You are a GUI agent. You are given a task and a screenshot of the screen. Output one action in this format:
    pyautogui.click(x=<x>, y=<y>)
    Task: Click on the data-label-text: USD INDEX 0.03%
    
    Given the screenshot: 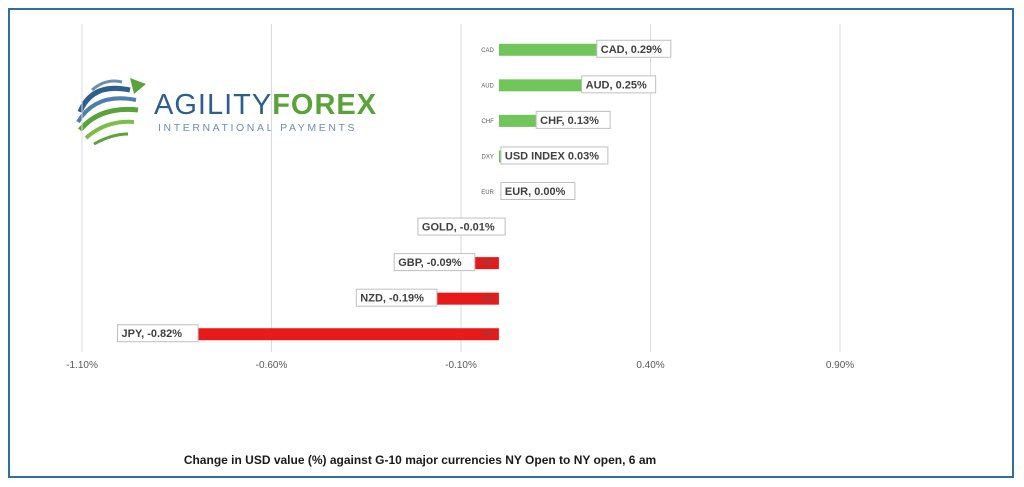 What is the action you would take?
    pyautogui.click(x=552, y=156)
    